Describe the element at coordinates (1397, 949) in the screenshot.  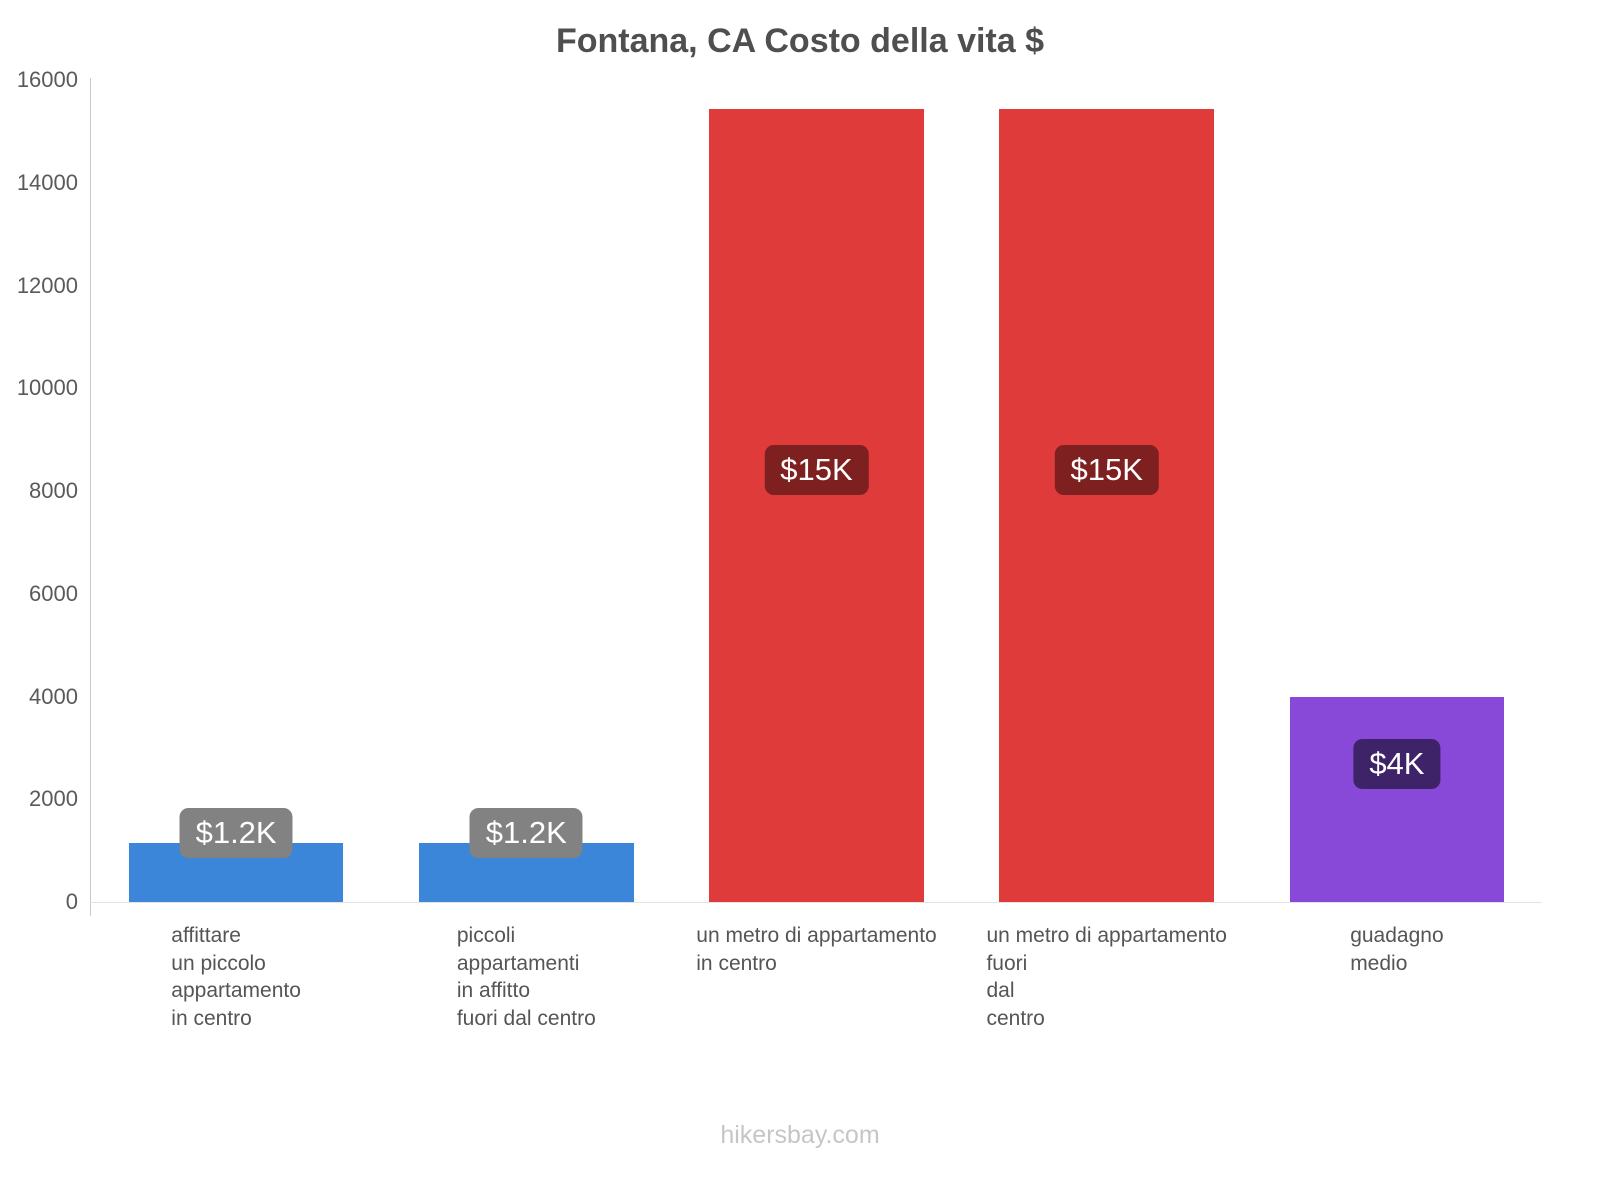
I see `category-label: guadagno medio` at that location.